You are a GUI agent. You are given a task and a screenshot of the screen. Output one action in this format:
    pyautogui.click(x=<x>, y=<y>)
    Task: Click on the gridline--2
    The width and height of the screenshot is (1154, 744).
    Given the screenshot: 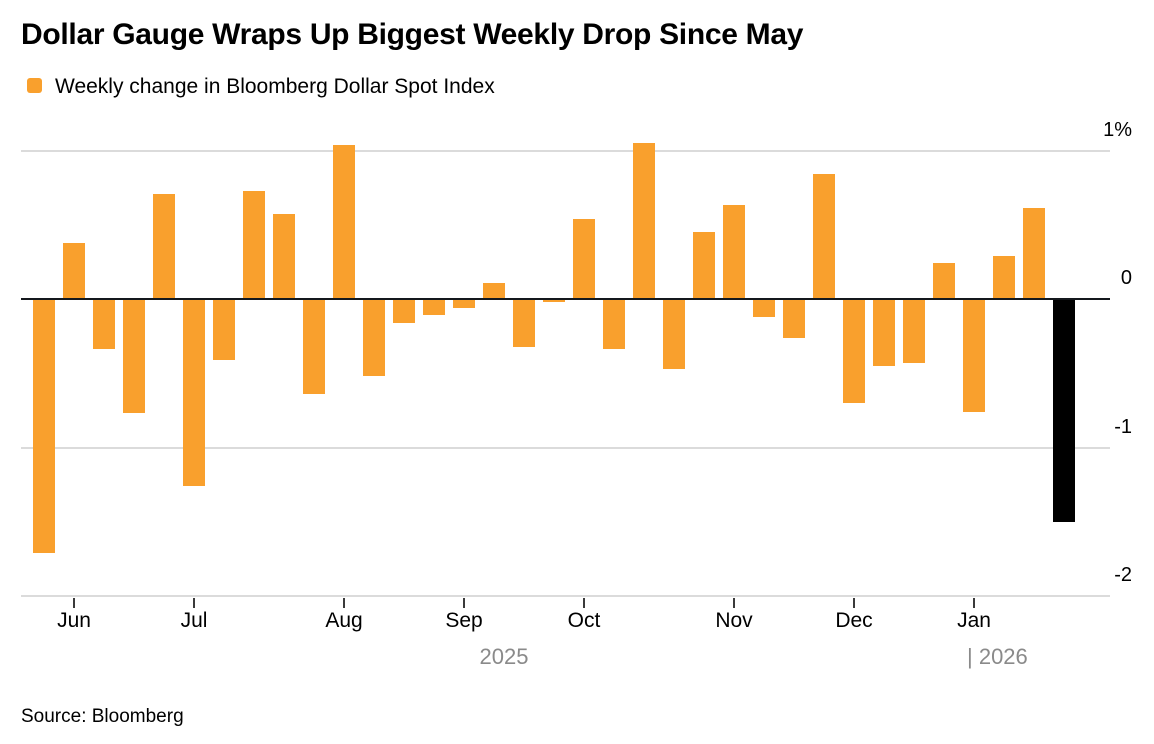 What is the action you would take?
    pyautogui.click(x=565, y=596)
    